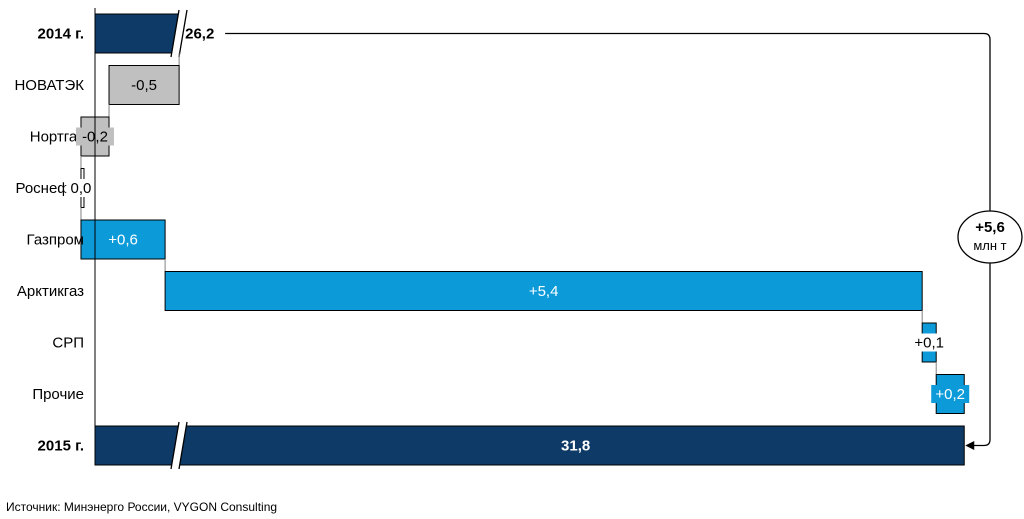 The height and width of the screenshot is (519, 1024). I want to click on value-label: +0,1, so click(929, 343).